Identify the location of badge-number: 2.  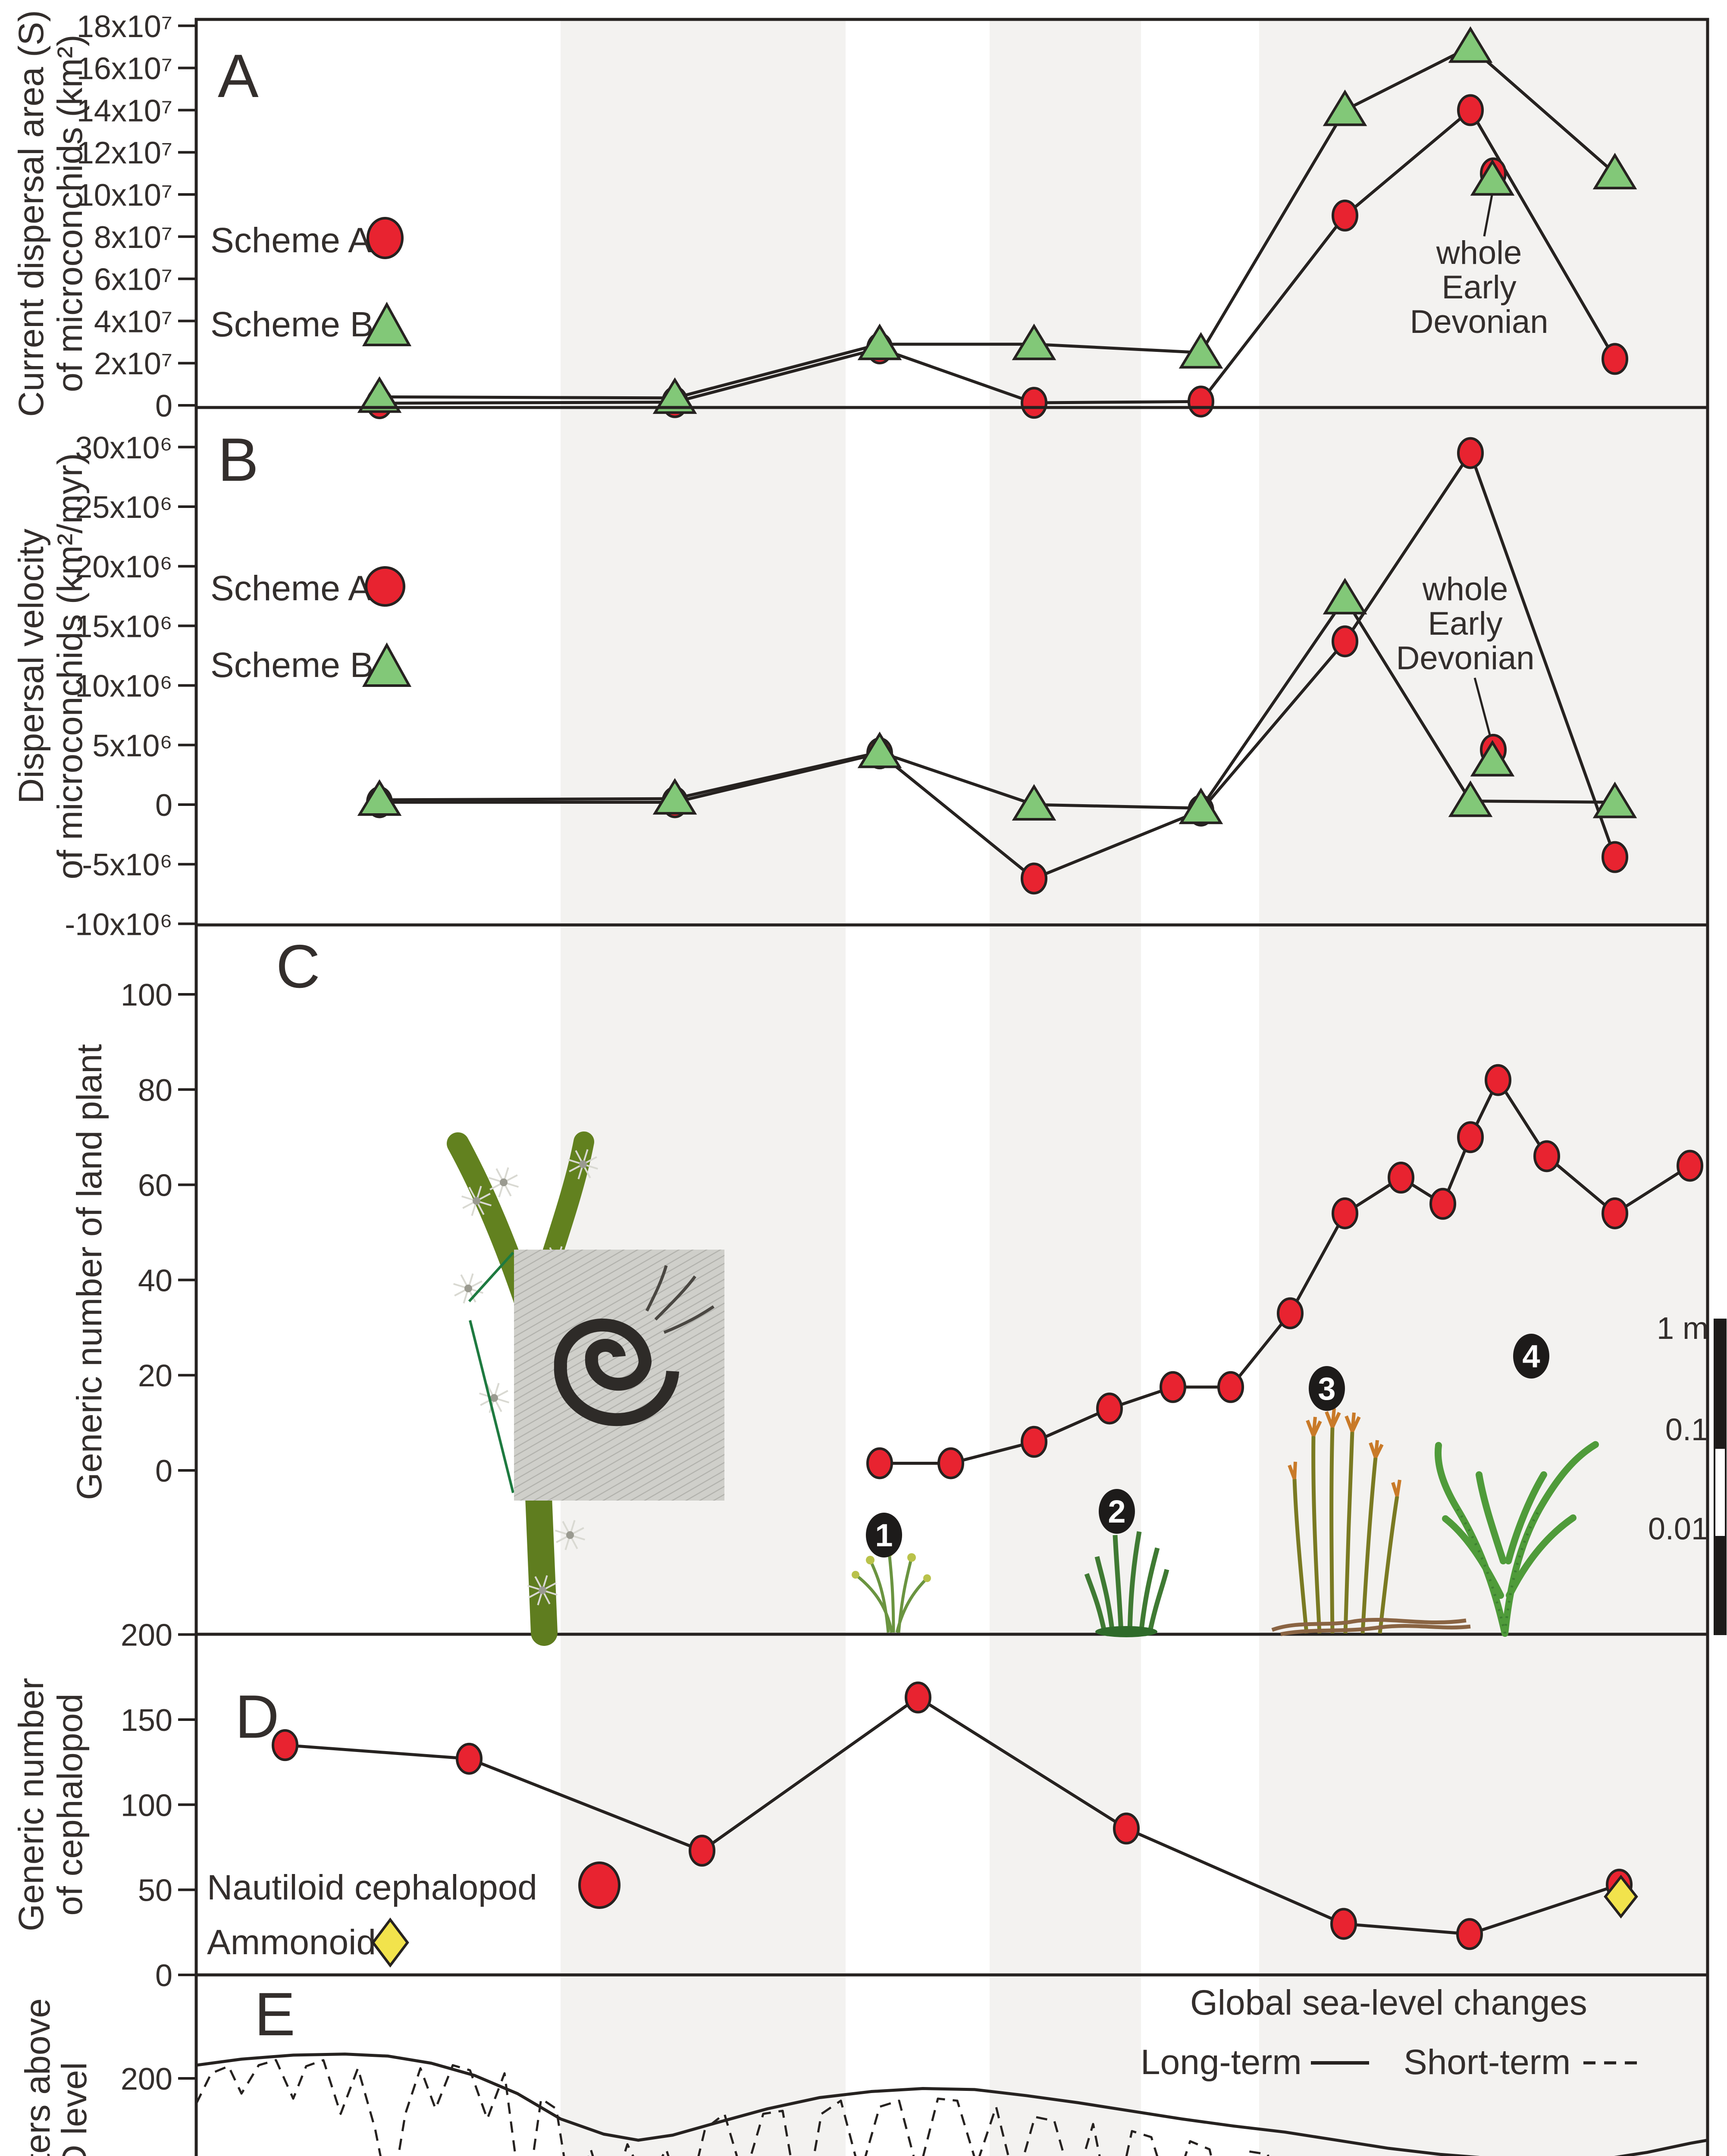
(1116, 1511).